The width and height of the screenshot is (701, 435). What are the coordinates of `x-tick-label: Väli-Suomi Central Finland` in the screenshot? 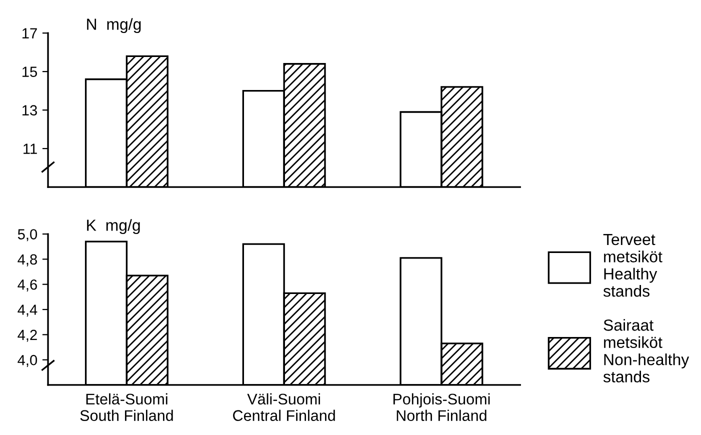 It's located at (284, 407).